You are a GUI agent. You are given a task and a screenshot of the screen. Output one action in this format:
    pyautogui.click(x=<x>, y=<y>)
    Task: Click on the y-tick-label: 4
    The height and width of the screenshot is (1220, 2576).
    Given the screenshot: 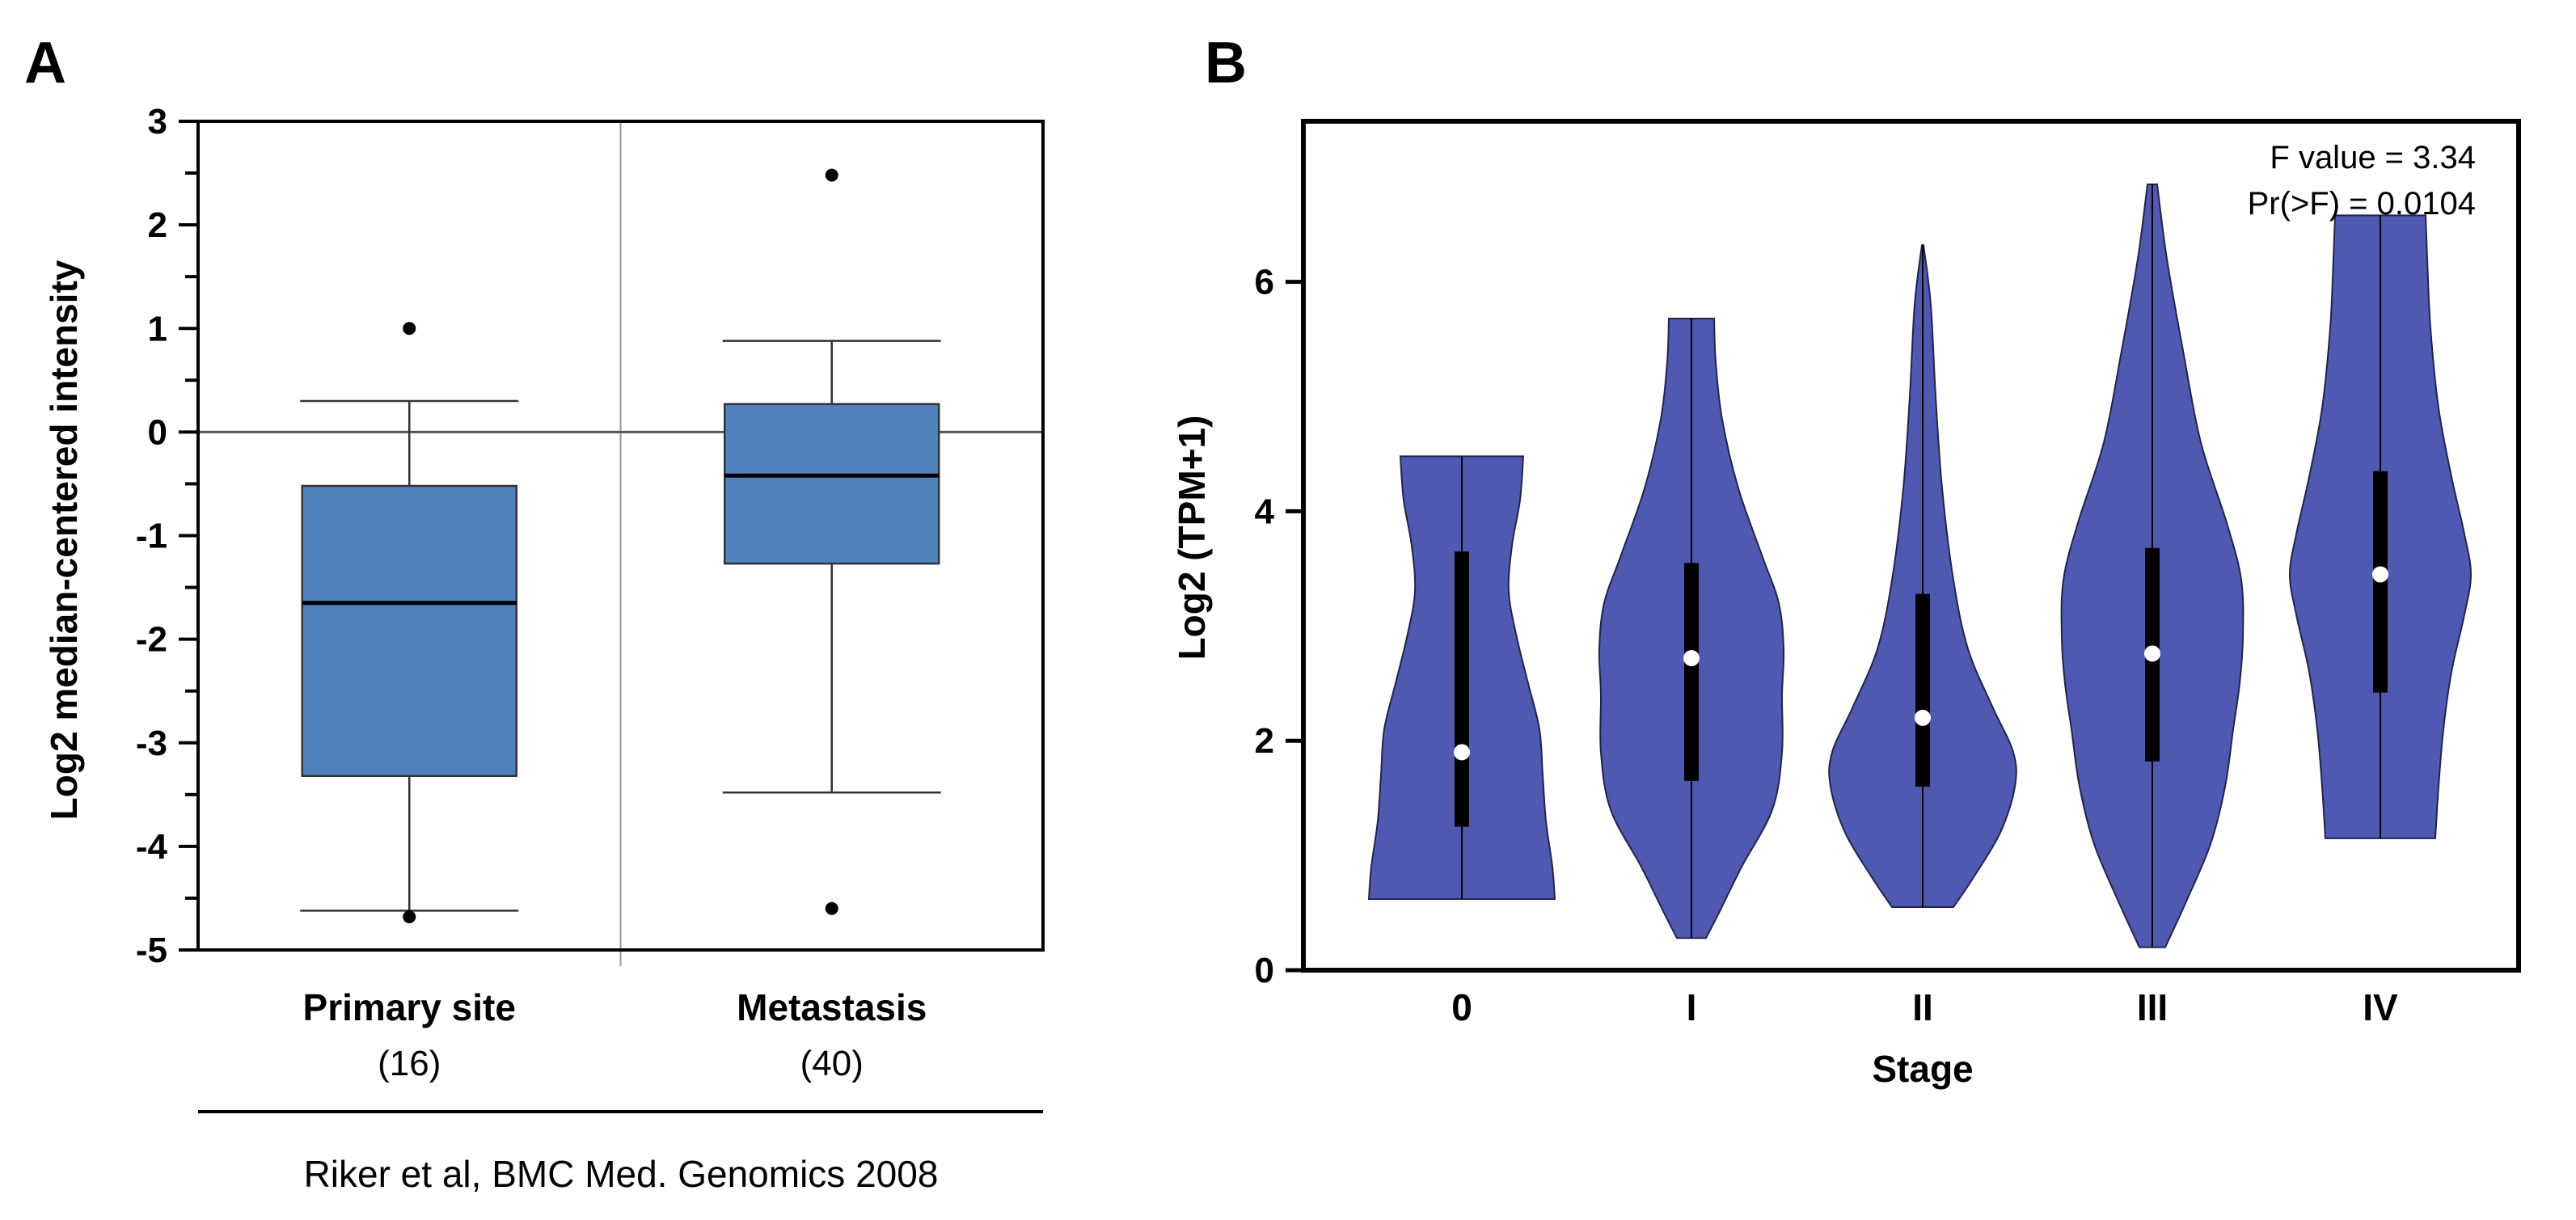 What is the action you would take?
    pyautogui.click(x=1265, y=511)
    